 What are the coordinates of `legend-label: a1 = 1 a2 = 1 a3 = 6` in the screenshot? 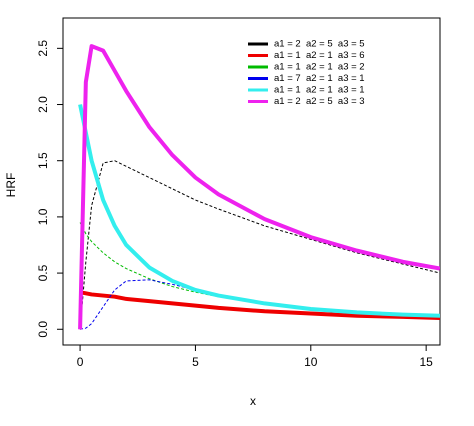 It's located at (319, 55).